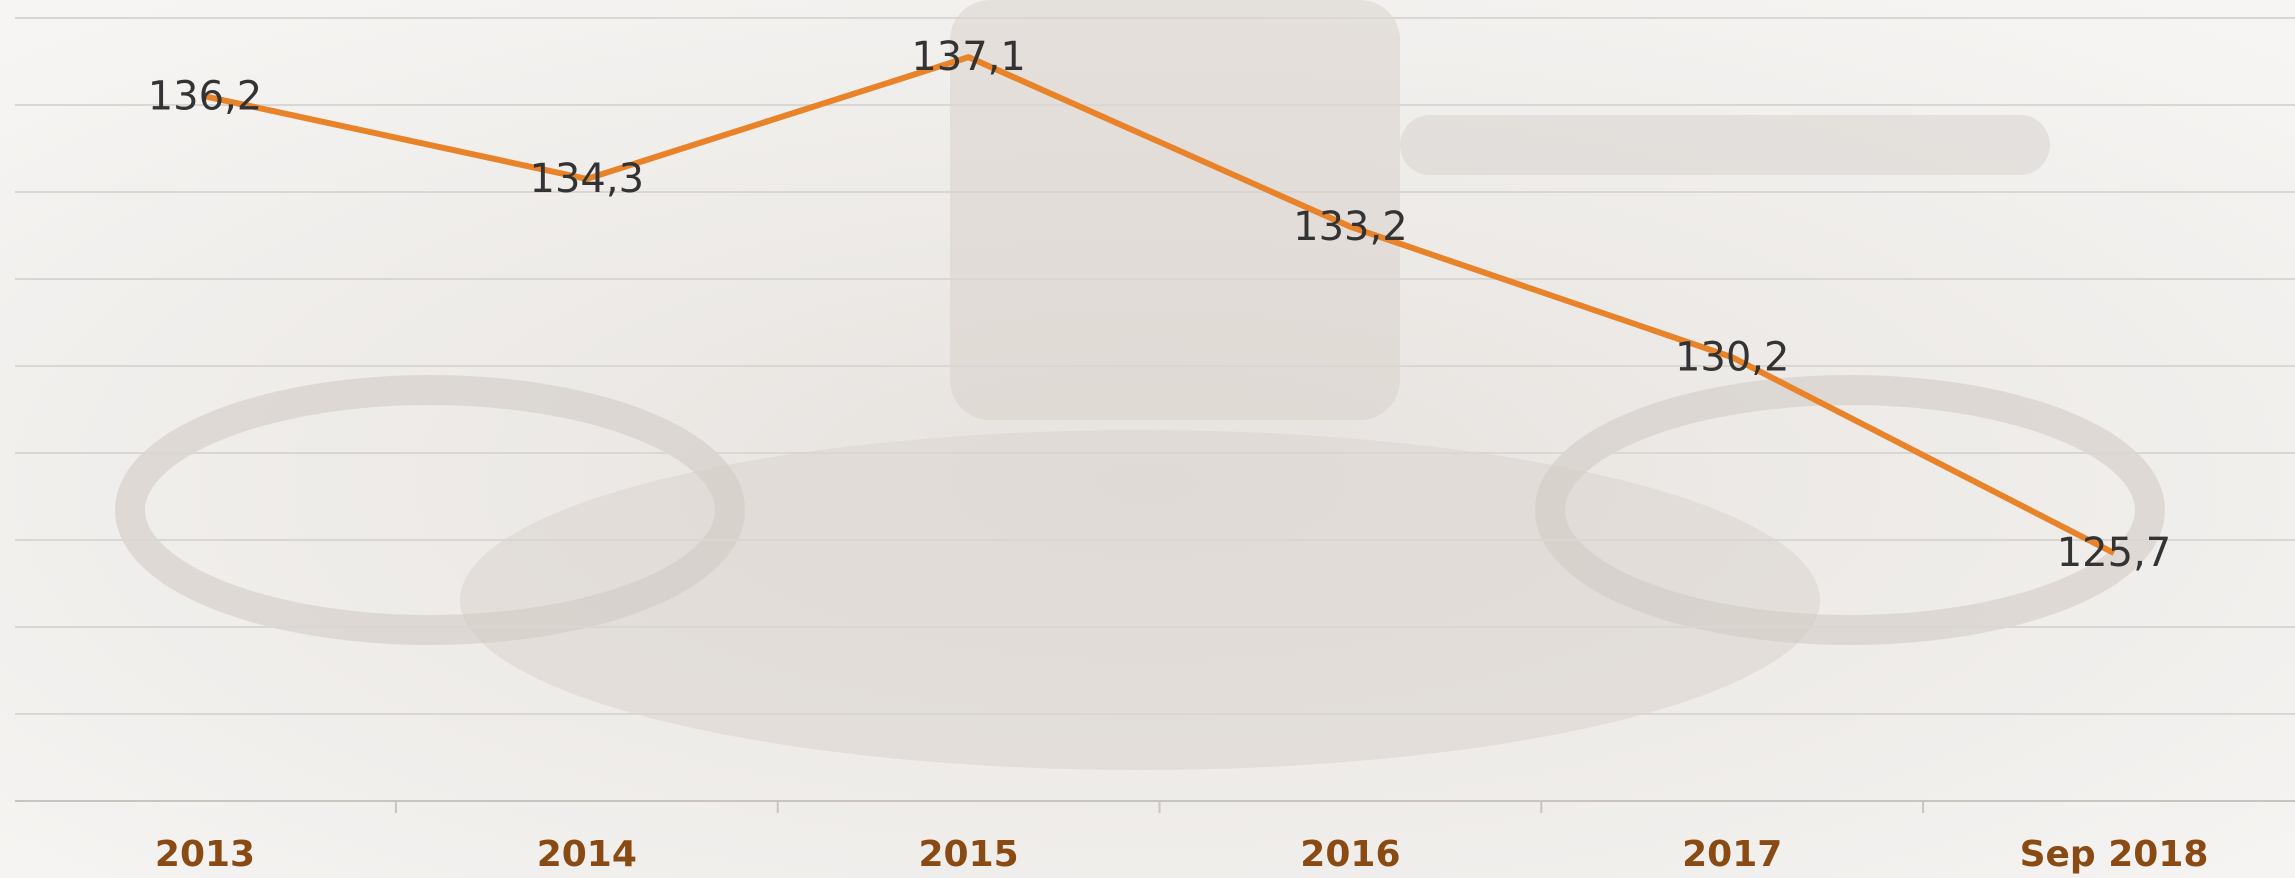  I want to click on x-tick-label: 2015, so click(968, 854).